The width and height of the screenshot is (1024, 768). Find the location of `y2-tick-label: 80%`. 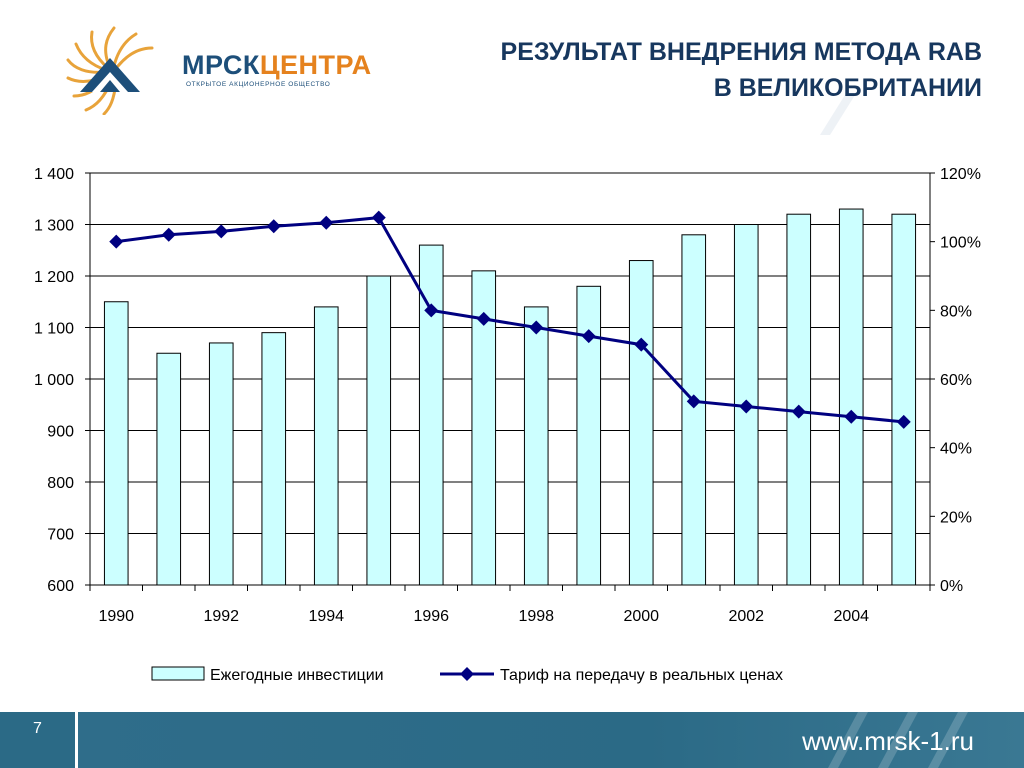

y2-tick-label: 80% is located at coordinates (956, 311).